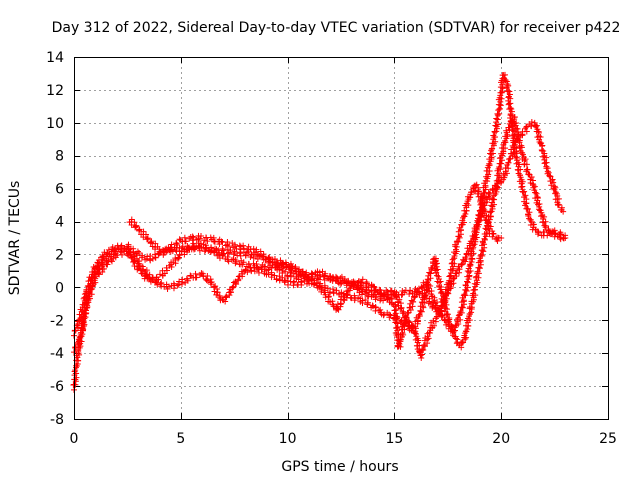 The height and width of the screenshot is (480, 640). I want to click on y-tick-label: 8, so click(59, 157).